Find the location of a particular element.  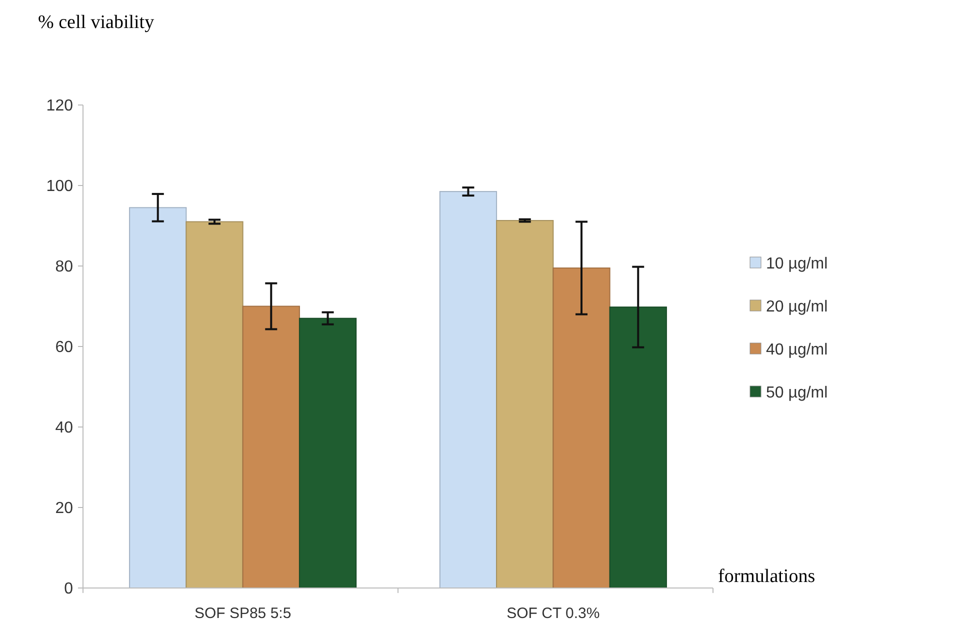

x-tick-label: SOF CT 0.3% is located at coordinates (553, 613).